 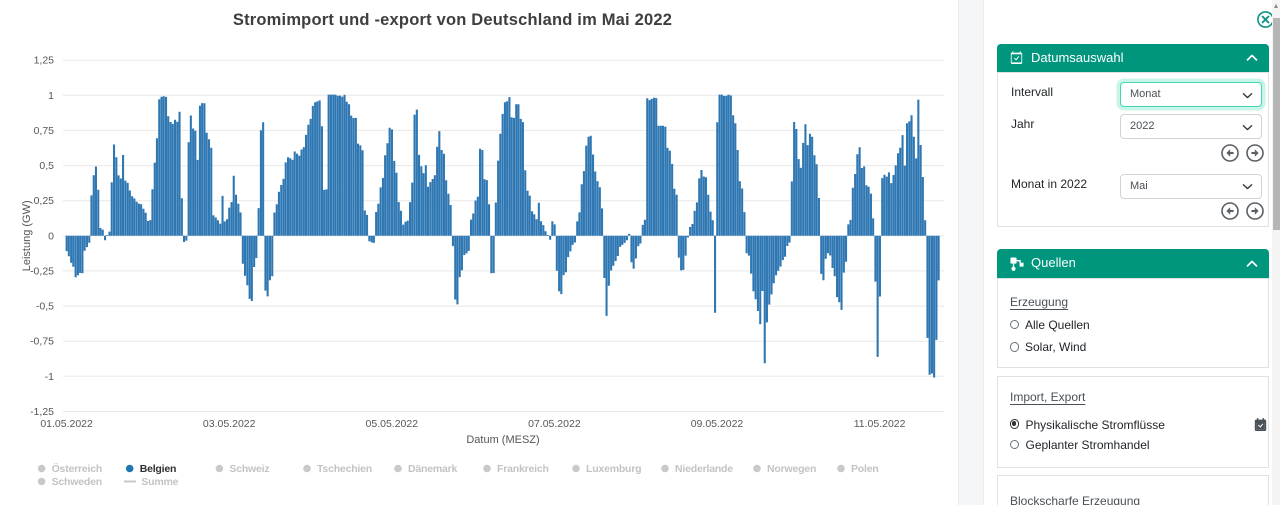 What do you see at coordinates (865, 469) in the screenshot?
I see `svg-text: Polen` at bounding box center [865, 469].